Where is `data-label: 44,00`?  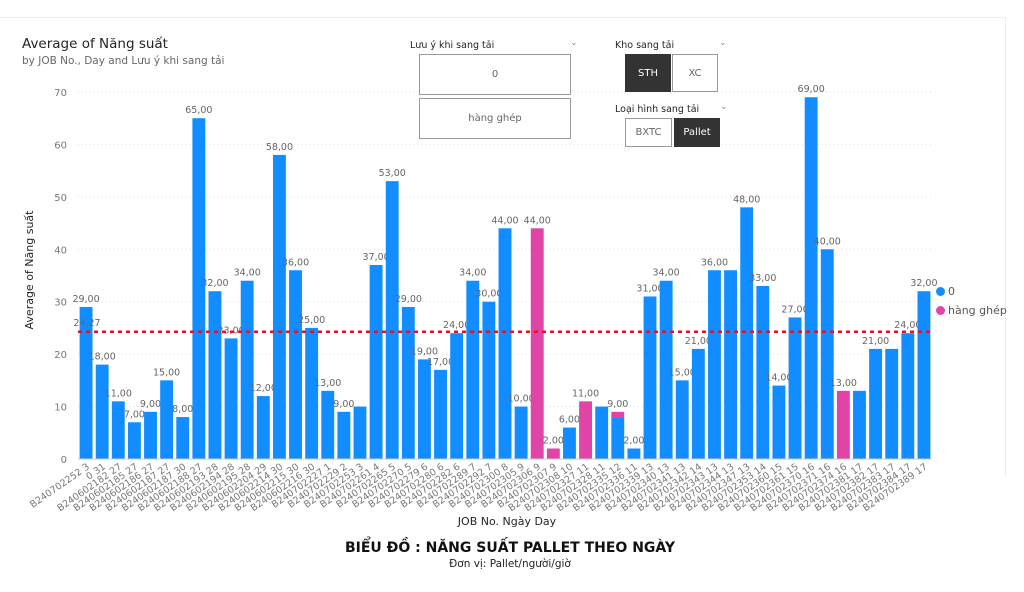
data-label: 44,00 is located at coordinates (504, 220).